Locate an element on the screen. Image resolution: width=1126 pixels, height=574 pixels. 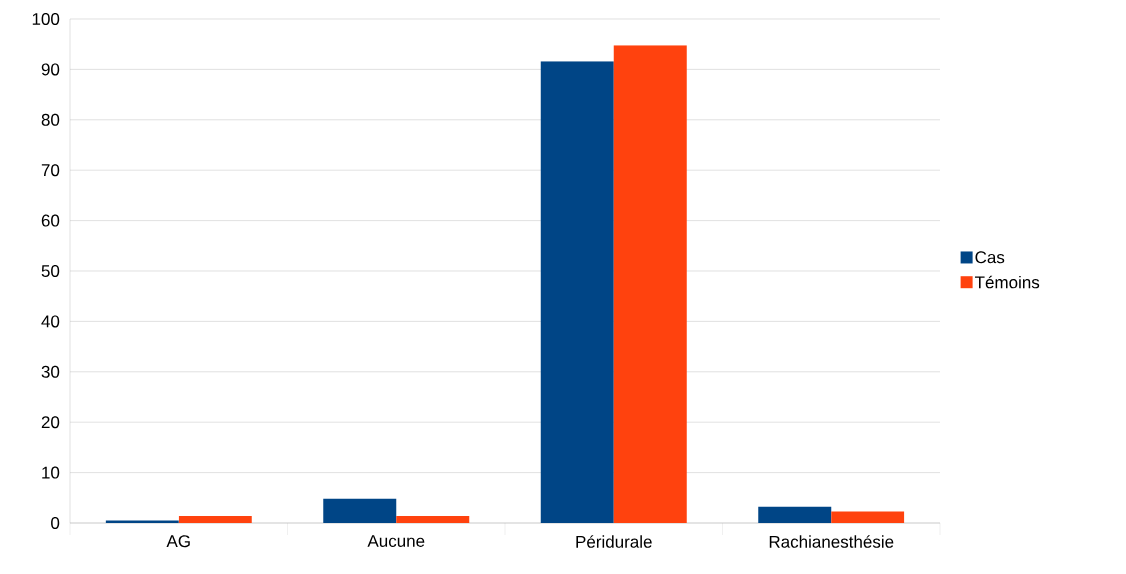
y-tick-label: 10 is located at coordinates (51, 472).